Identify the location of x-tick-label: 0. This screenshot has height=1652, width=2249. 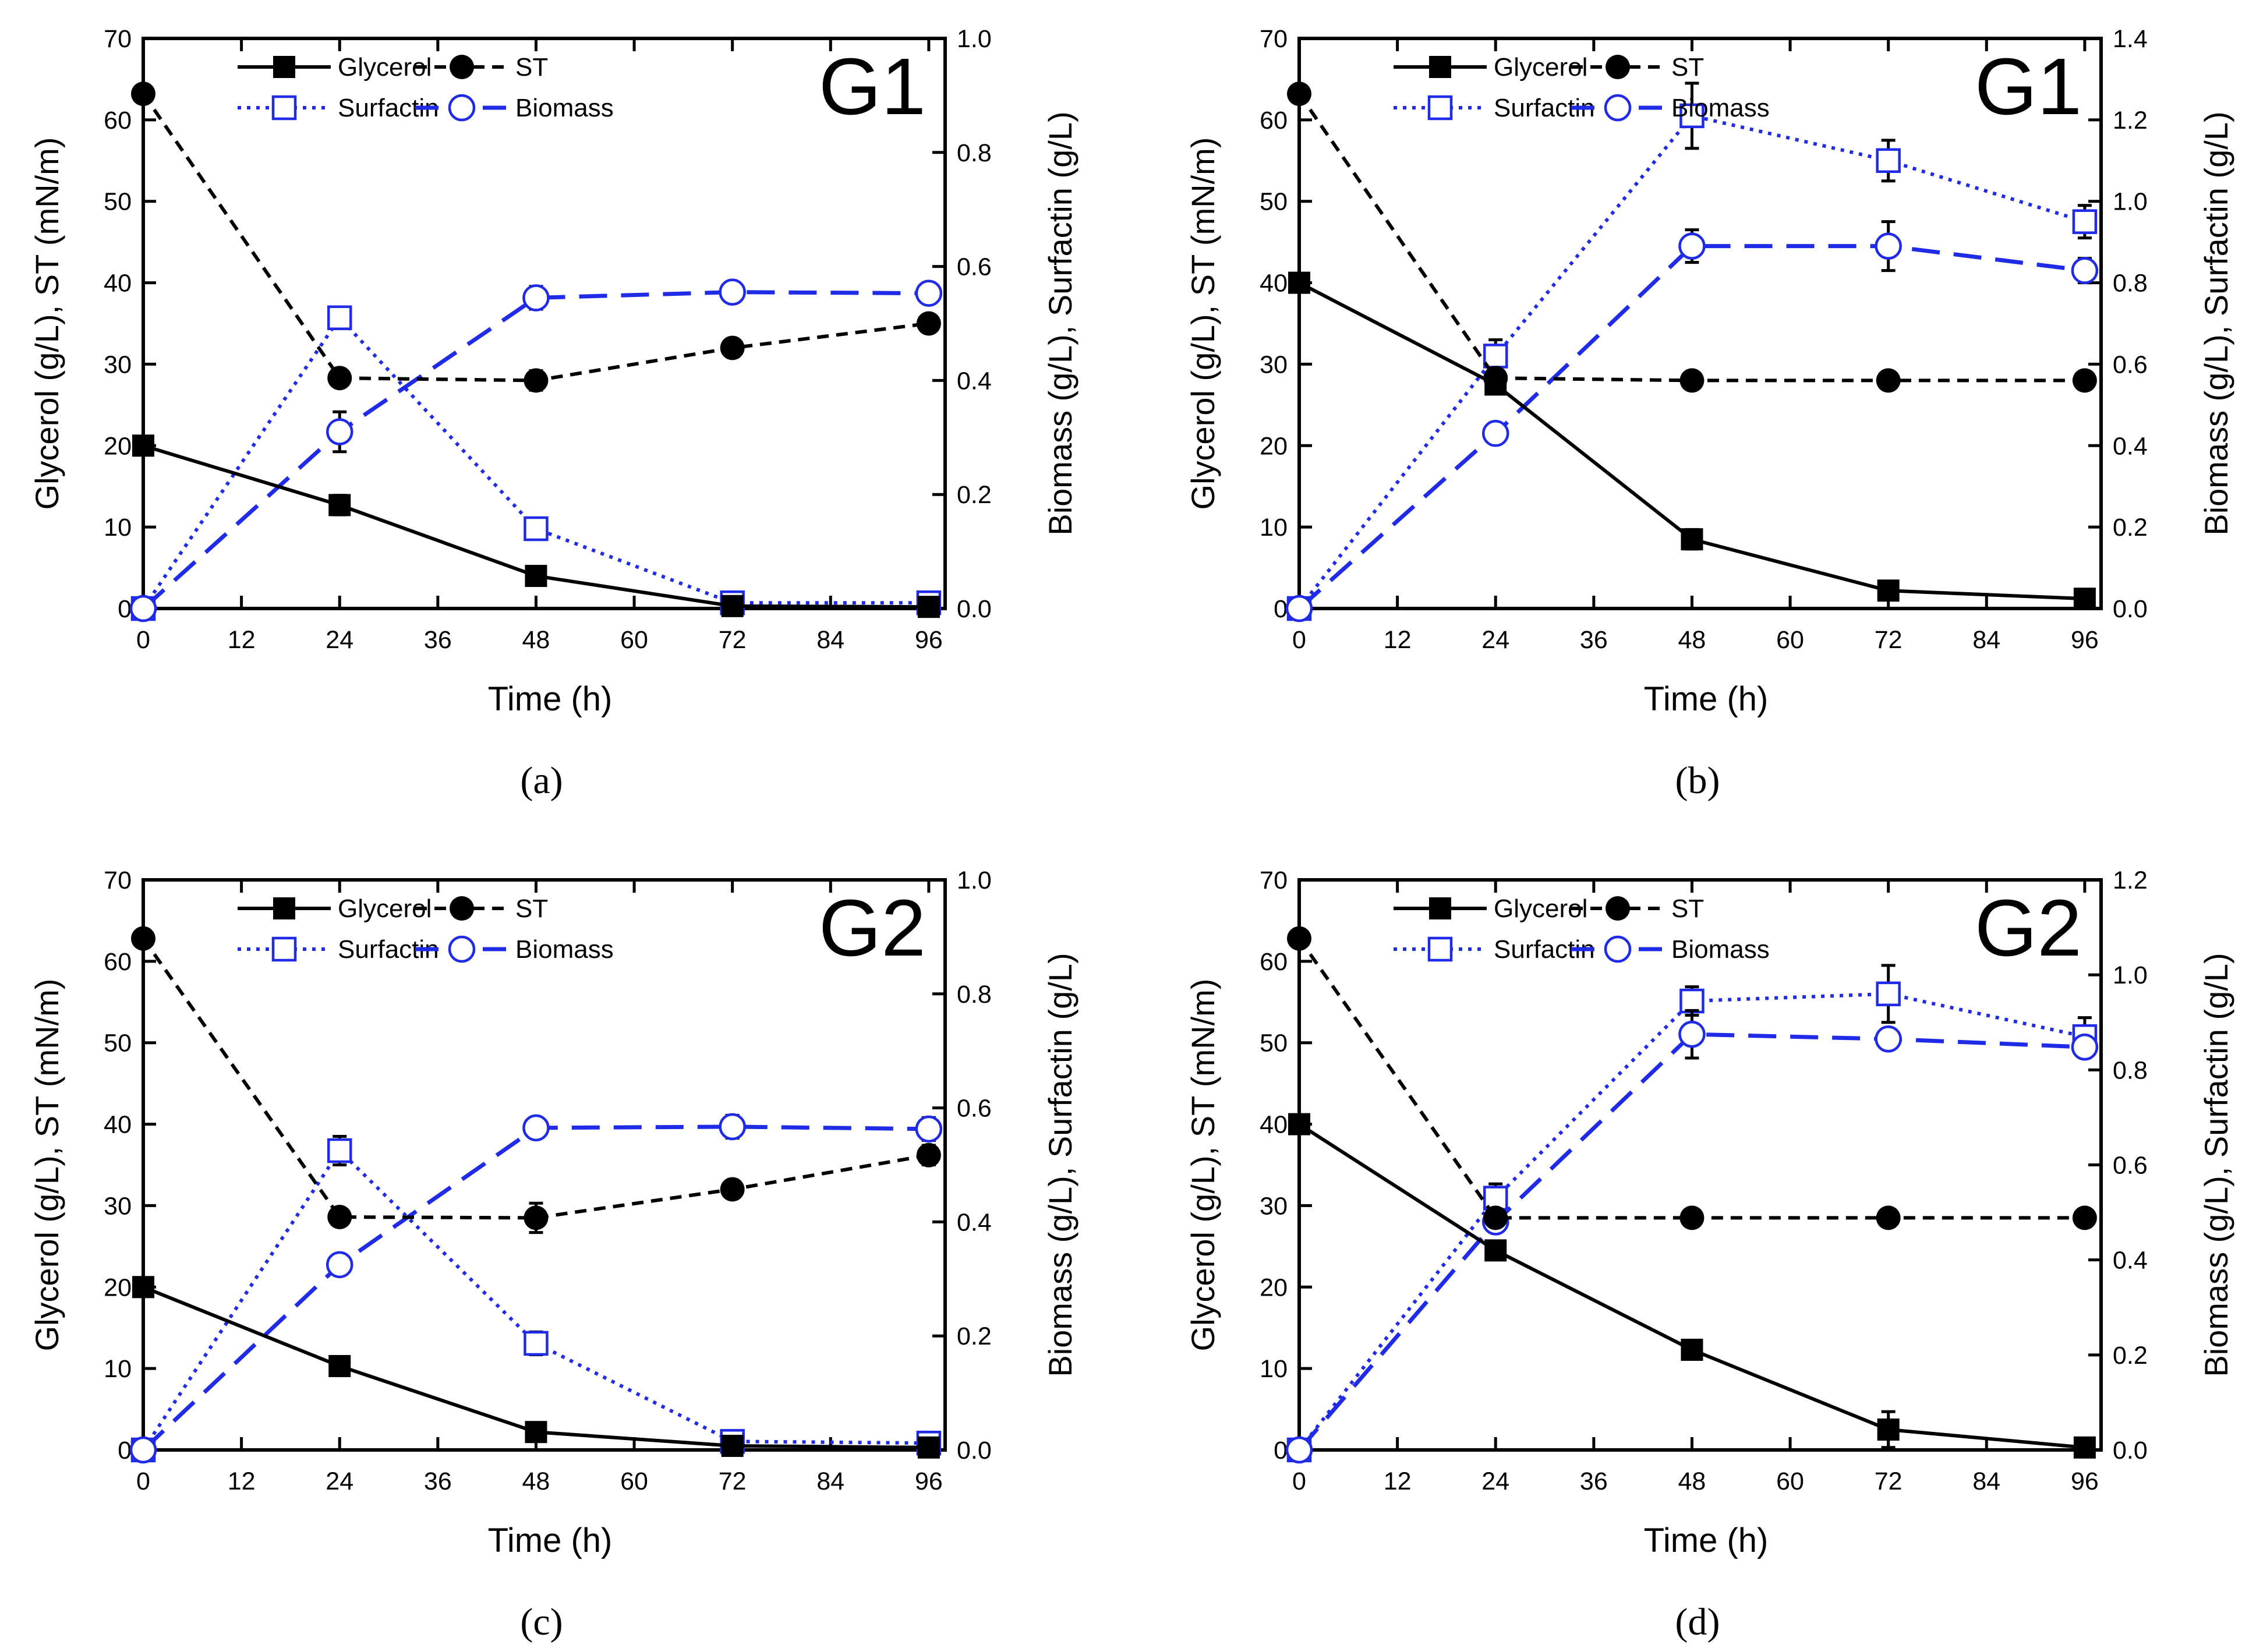
(143, 640).